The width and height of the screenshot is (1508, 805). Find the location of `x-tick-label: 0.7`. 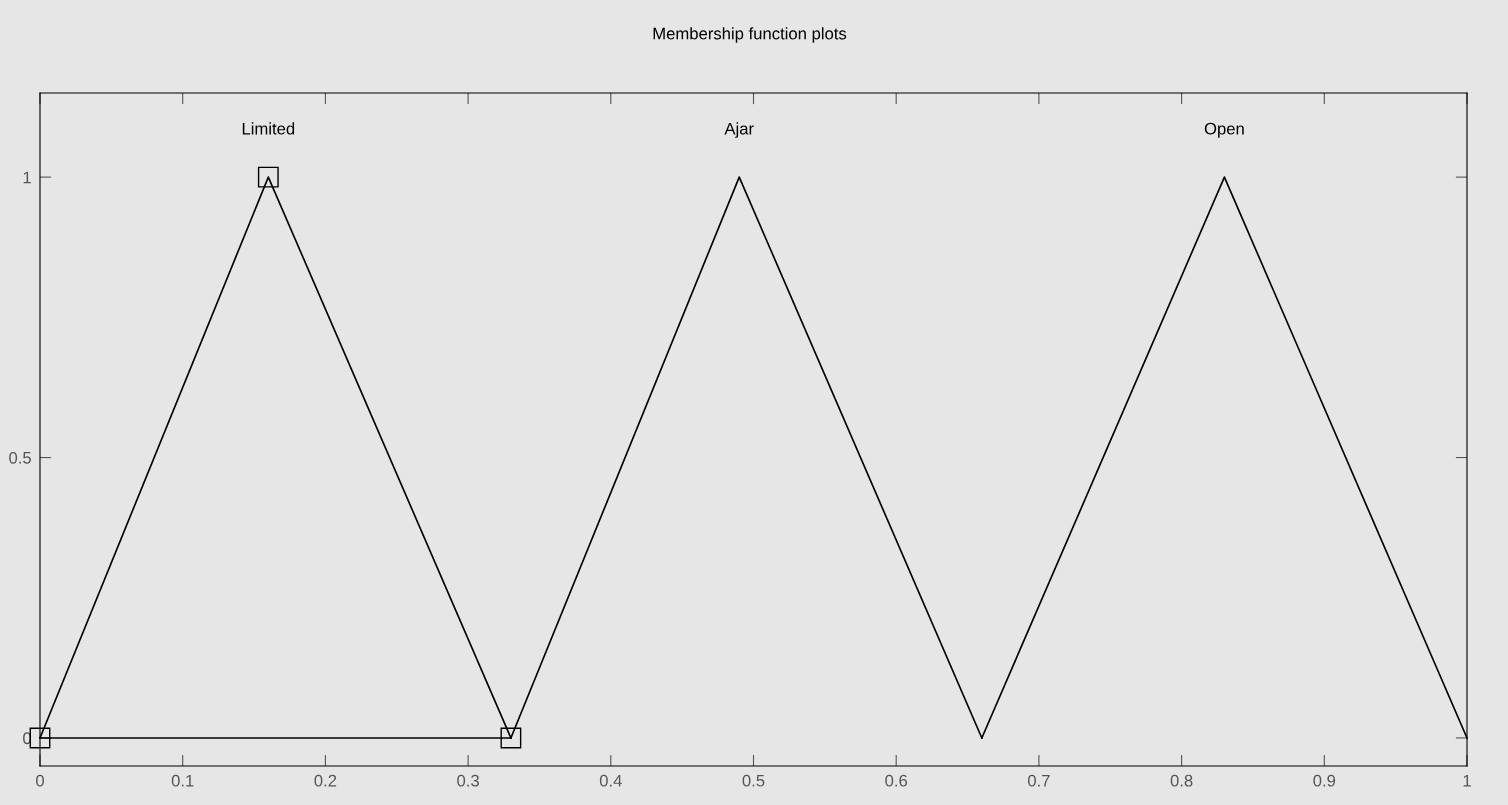

x-tick-label: 0.7 is located at coordinates (1038, 780).